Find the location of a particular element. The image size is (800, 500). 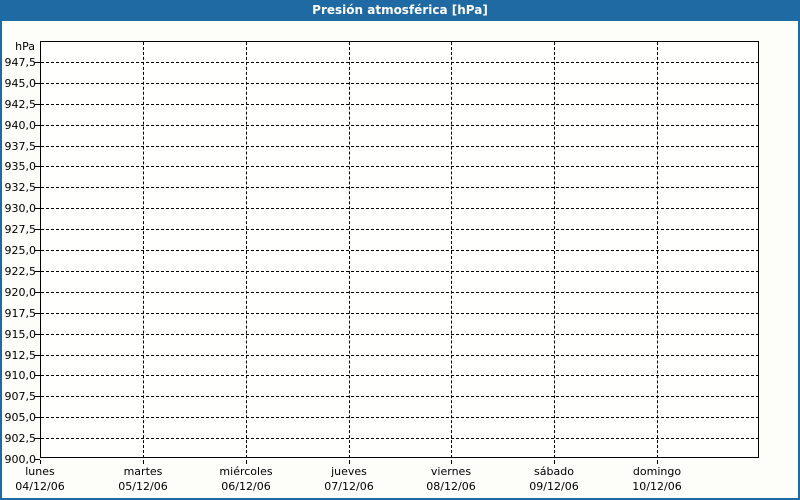

x-tick-day-name: miércoles is located at coordinates (246, 471).